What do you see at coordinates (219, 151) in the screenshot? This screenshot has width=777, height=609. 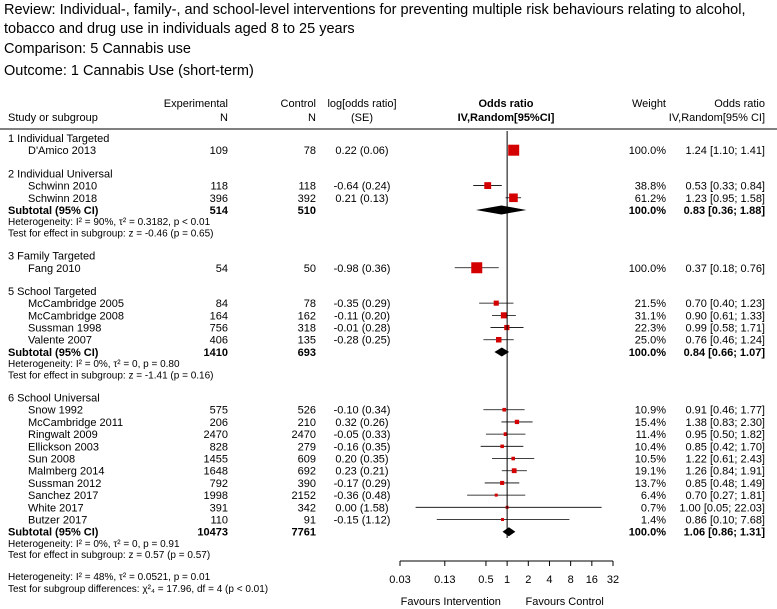 I see `study-experimental-n: 109` at bounding box center [219, 151].